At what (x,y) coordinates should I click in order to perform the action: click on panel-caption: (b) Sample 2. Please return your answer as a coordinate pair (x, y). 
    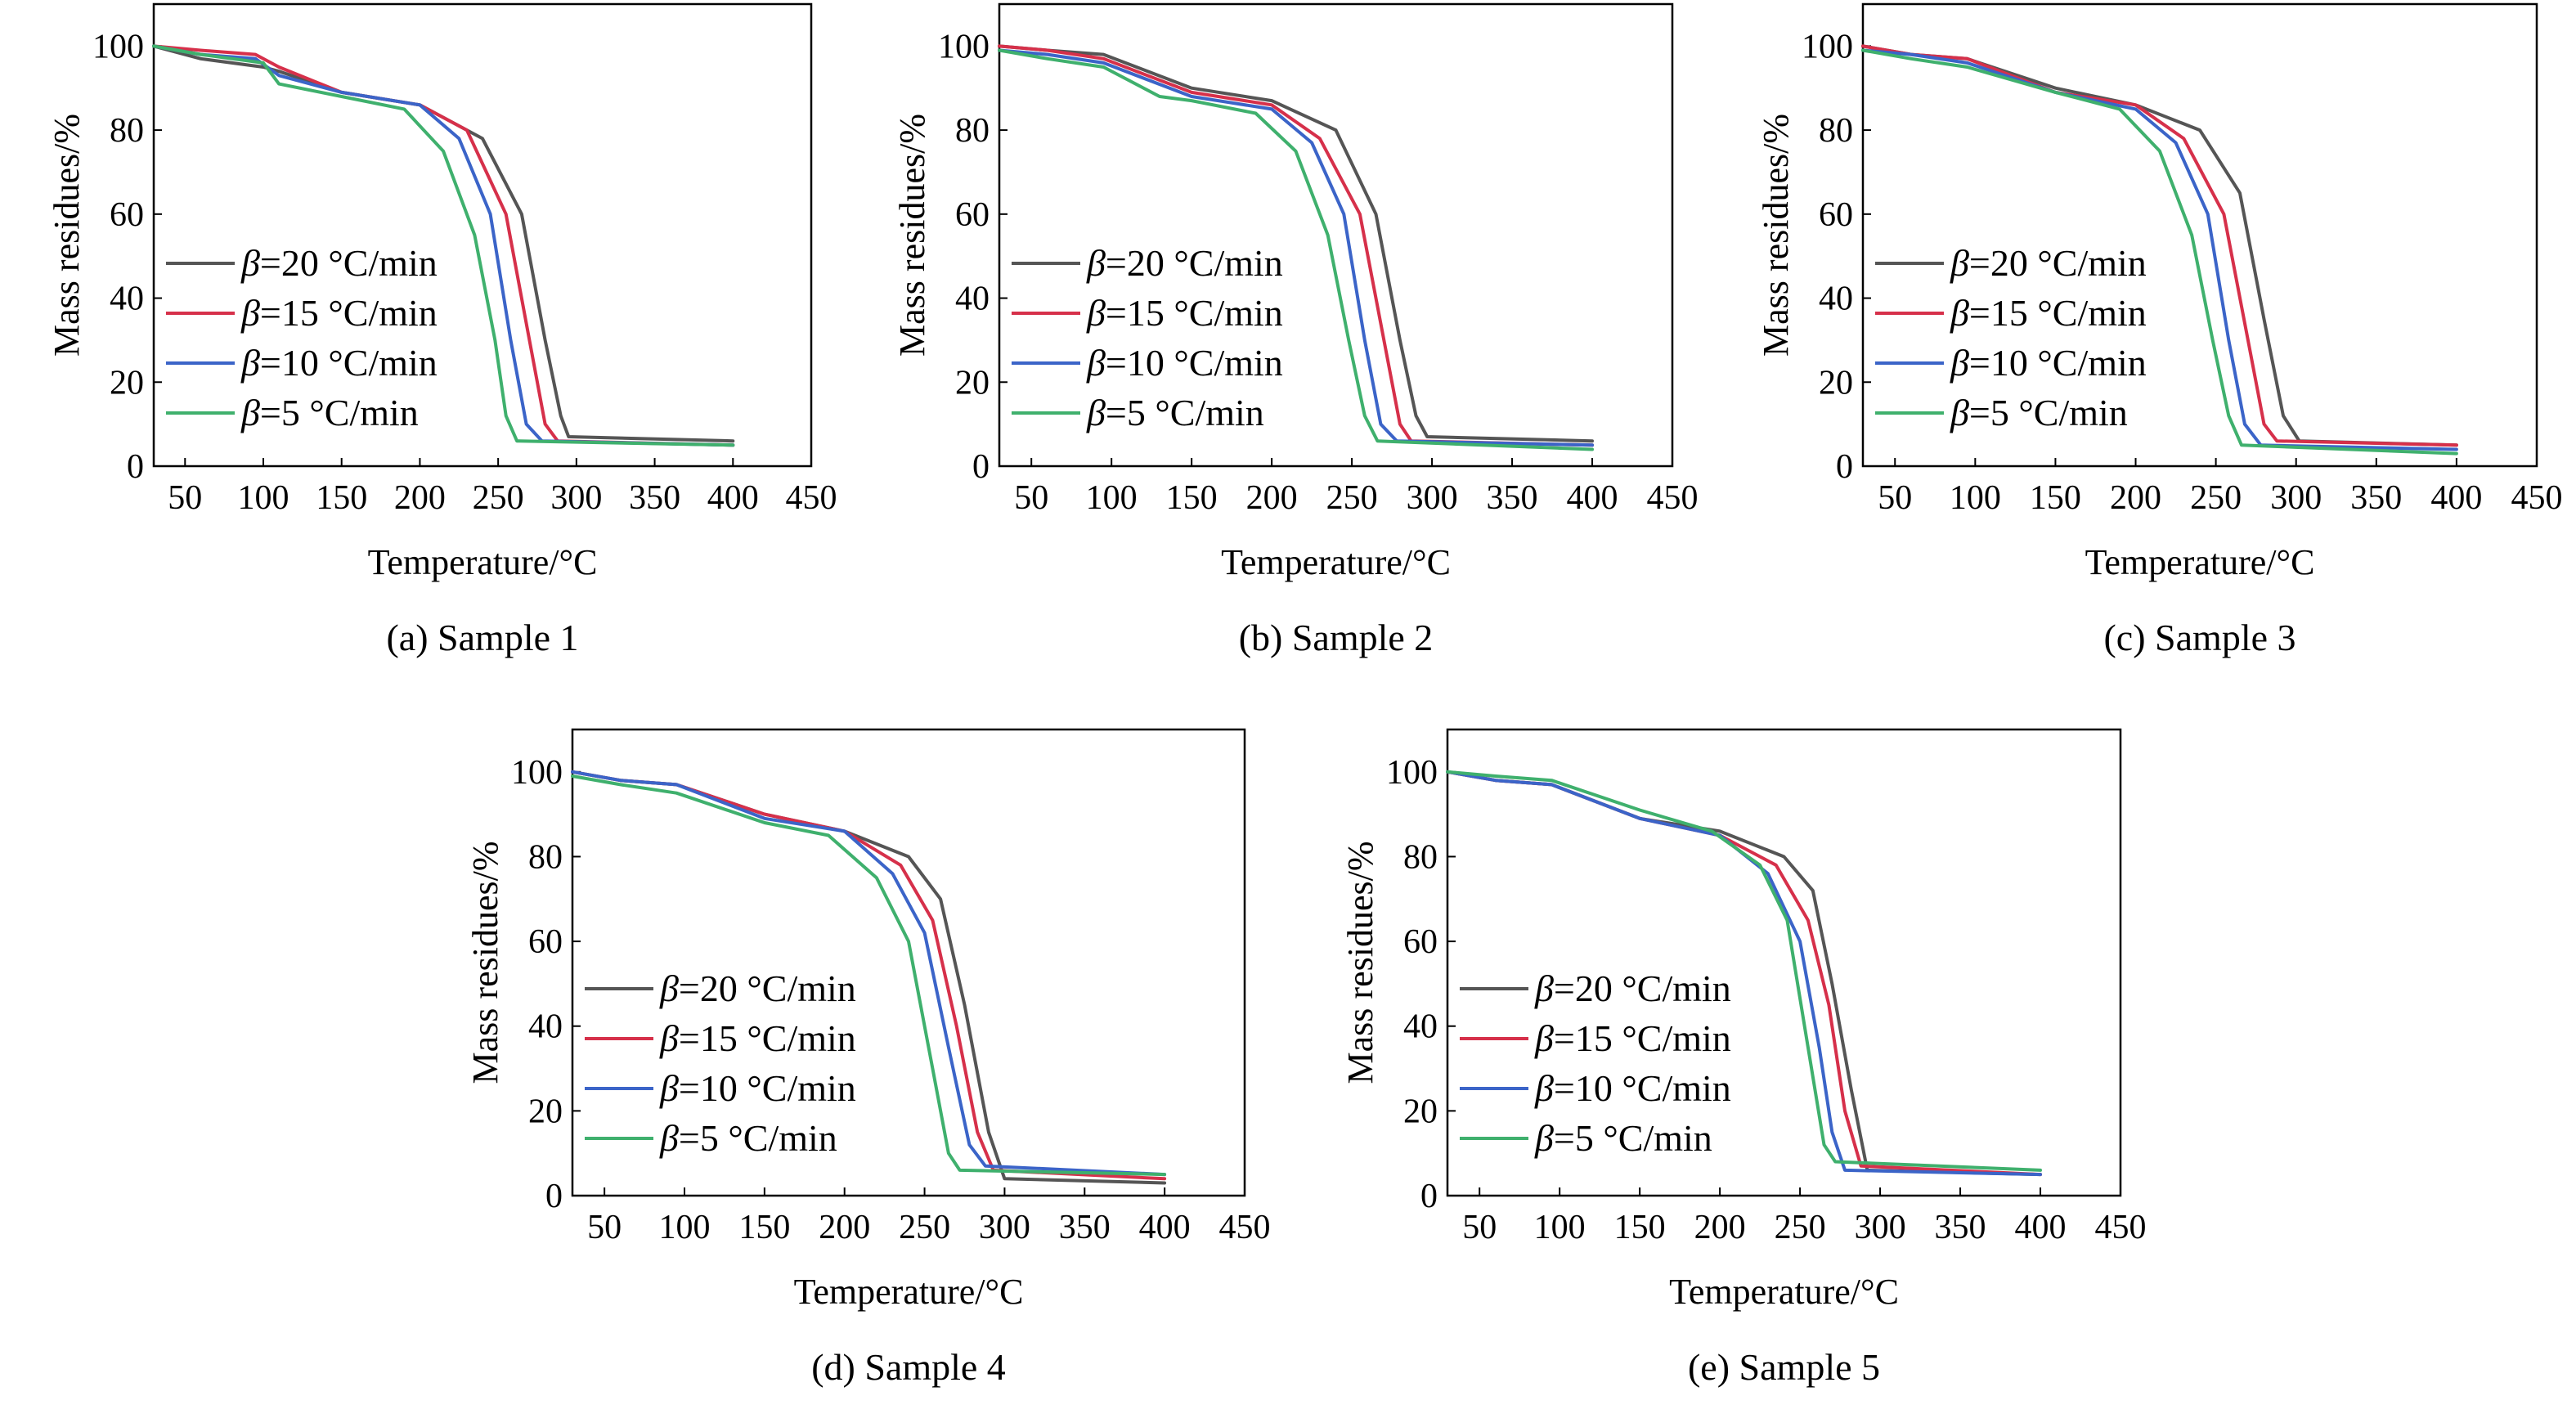
    Looking at the image, I should click on (1336, 637).